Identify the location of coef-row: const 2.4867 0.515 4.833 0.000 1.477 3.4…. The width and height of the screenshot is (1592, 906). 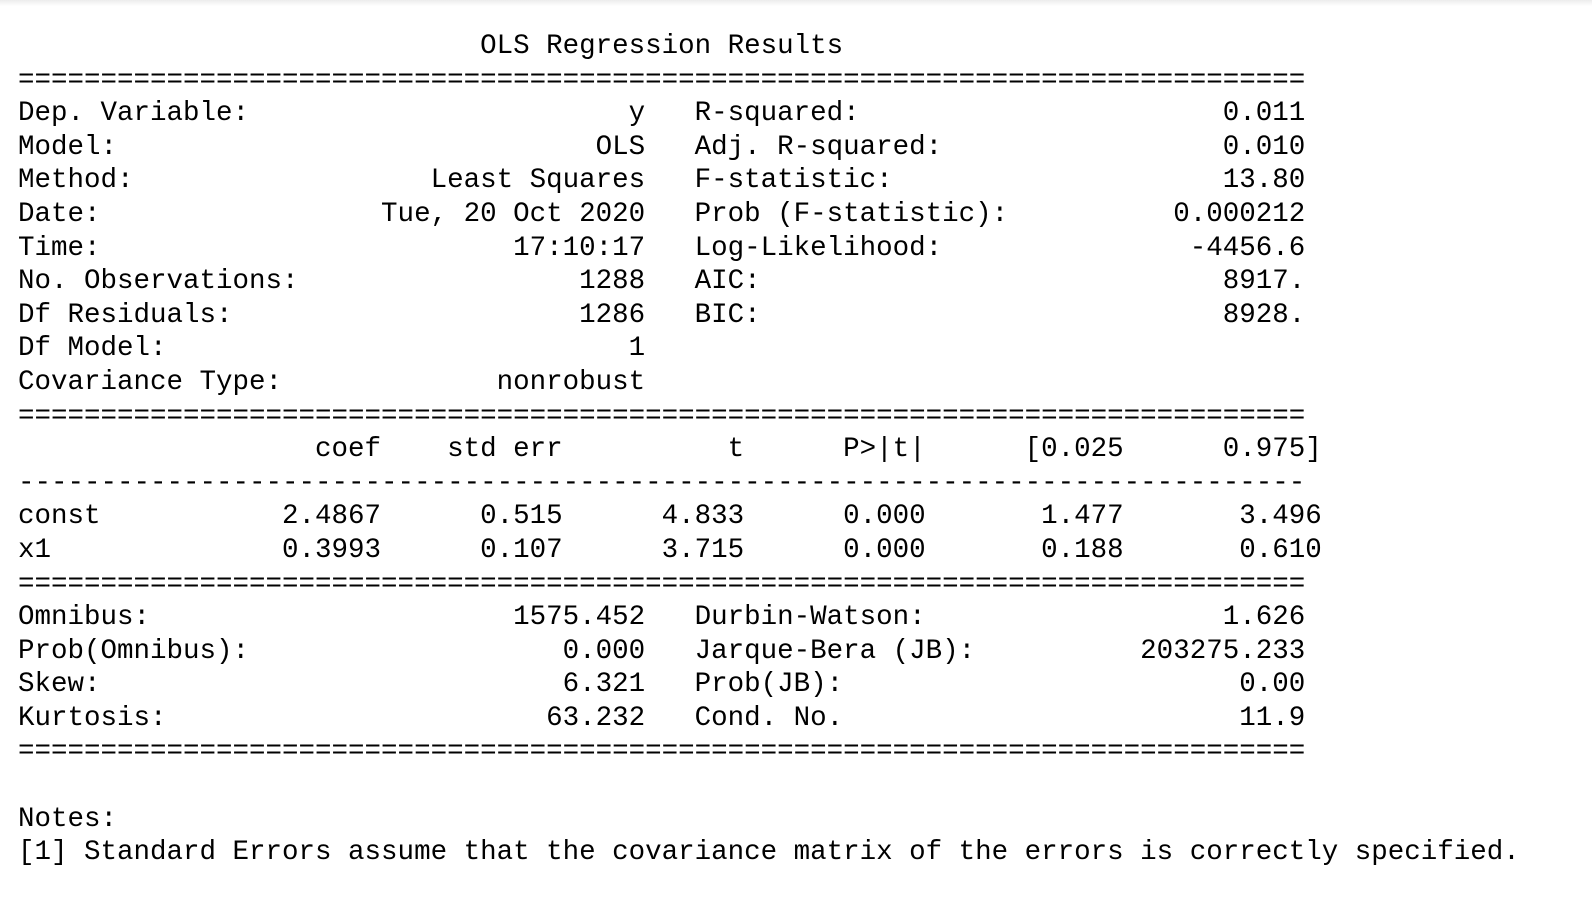
(670, 517).